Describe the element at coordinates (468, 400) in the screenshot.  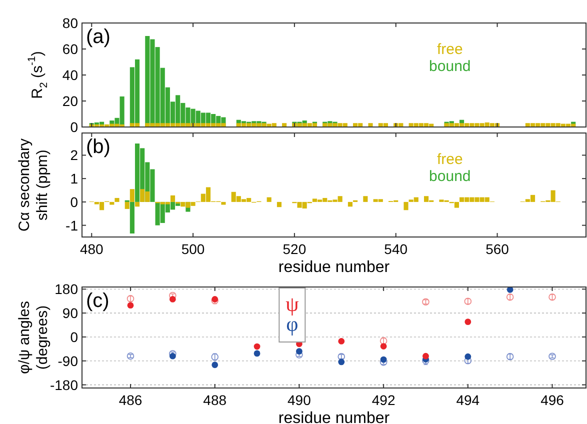
I see `x-tick-label: 494` at that location.